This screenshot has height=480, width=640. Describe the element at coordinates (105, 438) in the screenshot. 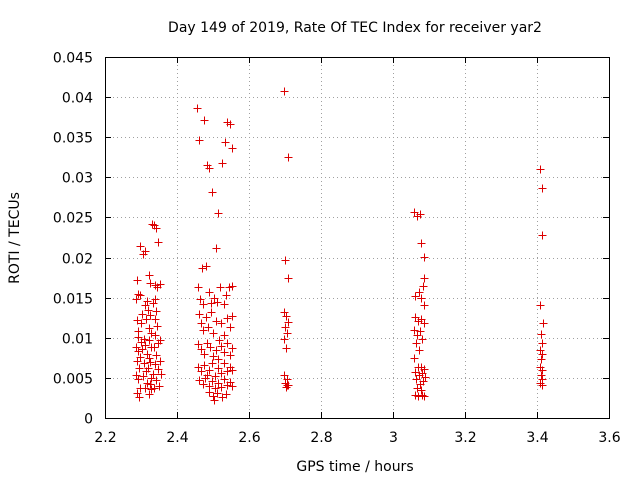

I see `x-tick-label: 2.2` at that location.